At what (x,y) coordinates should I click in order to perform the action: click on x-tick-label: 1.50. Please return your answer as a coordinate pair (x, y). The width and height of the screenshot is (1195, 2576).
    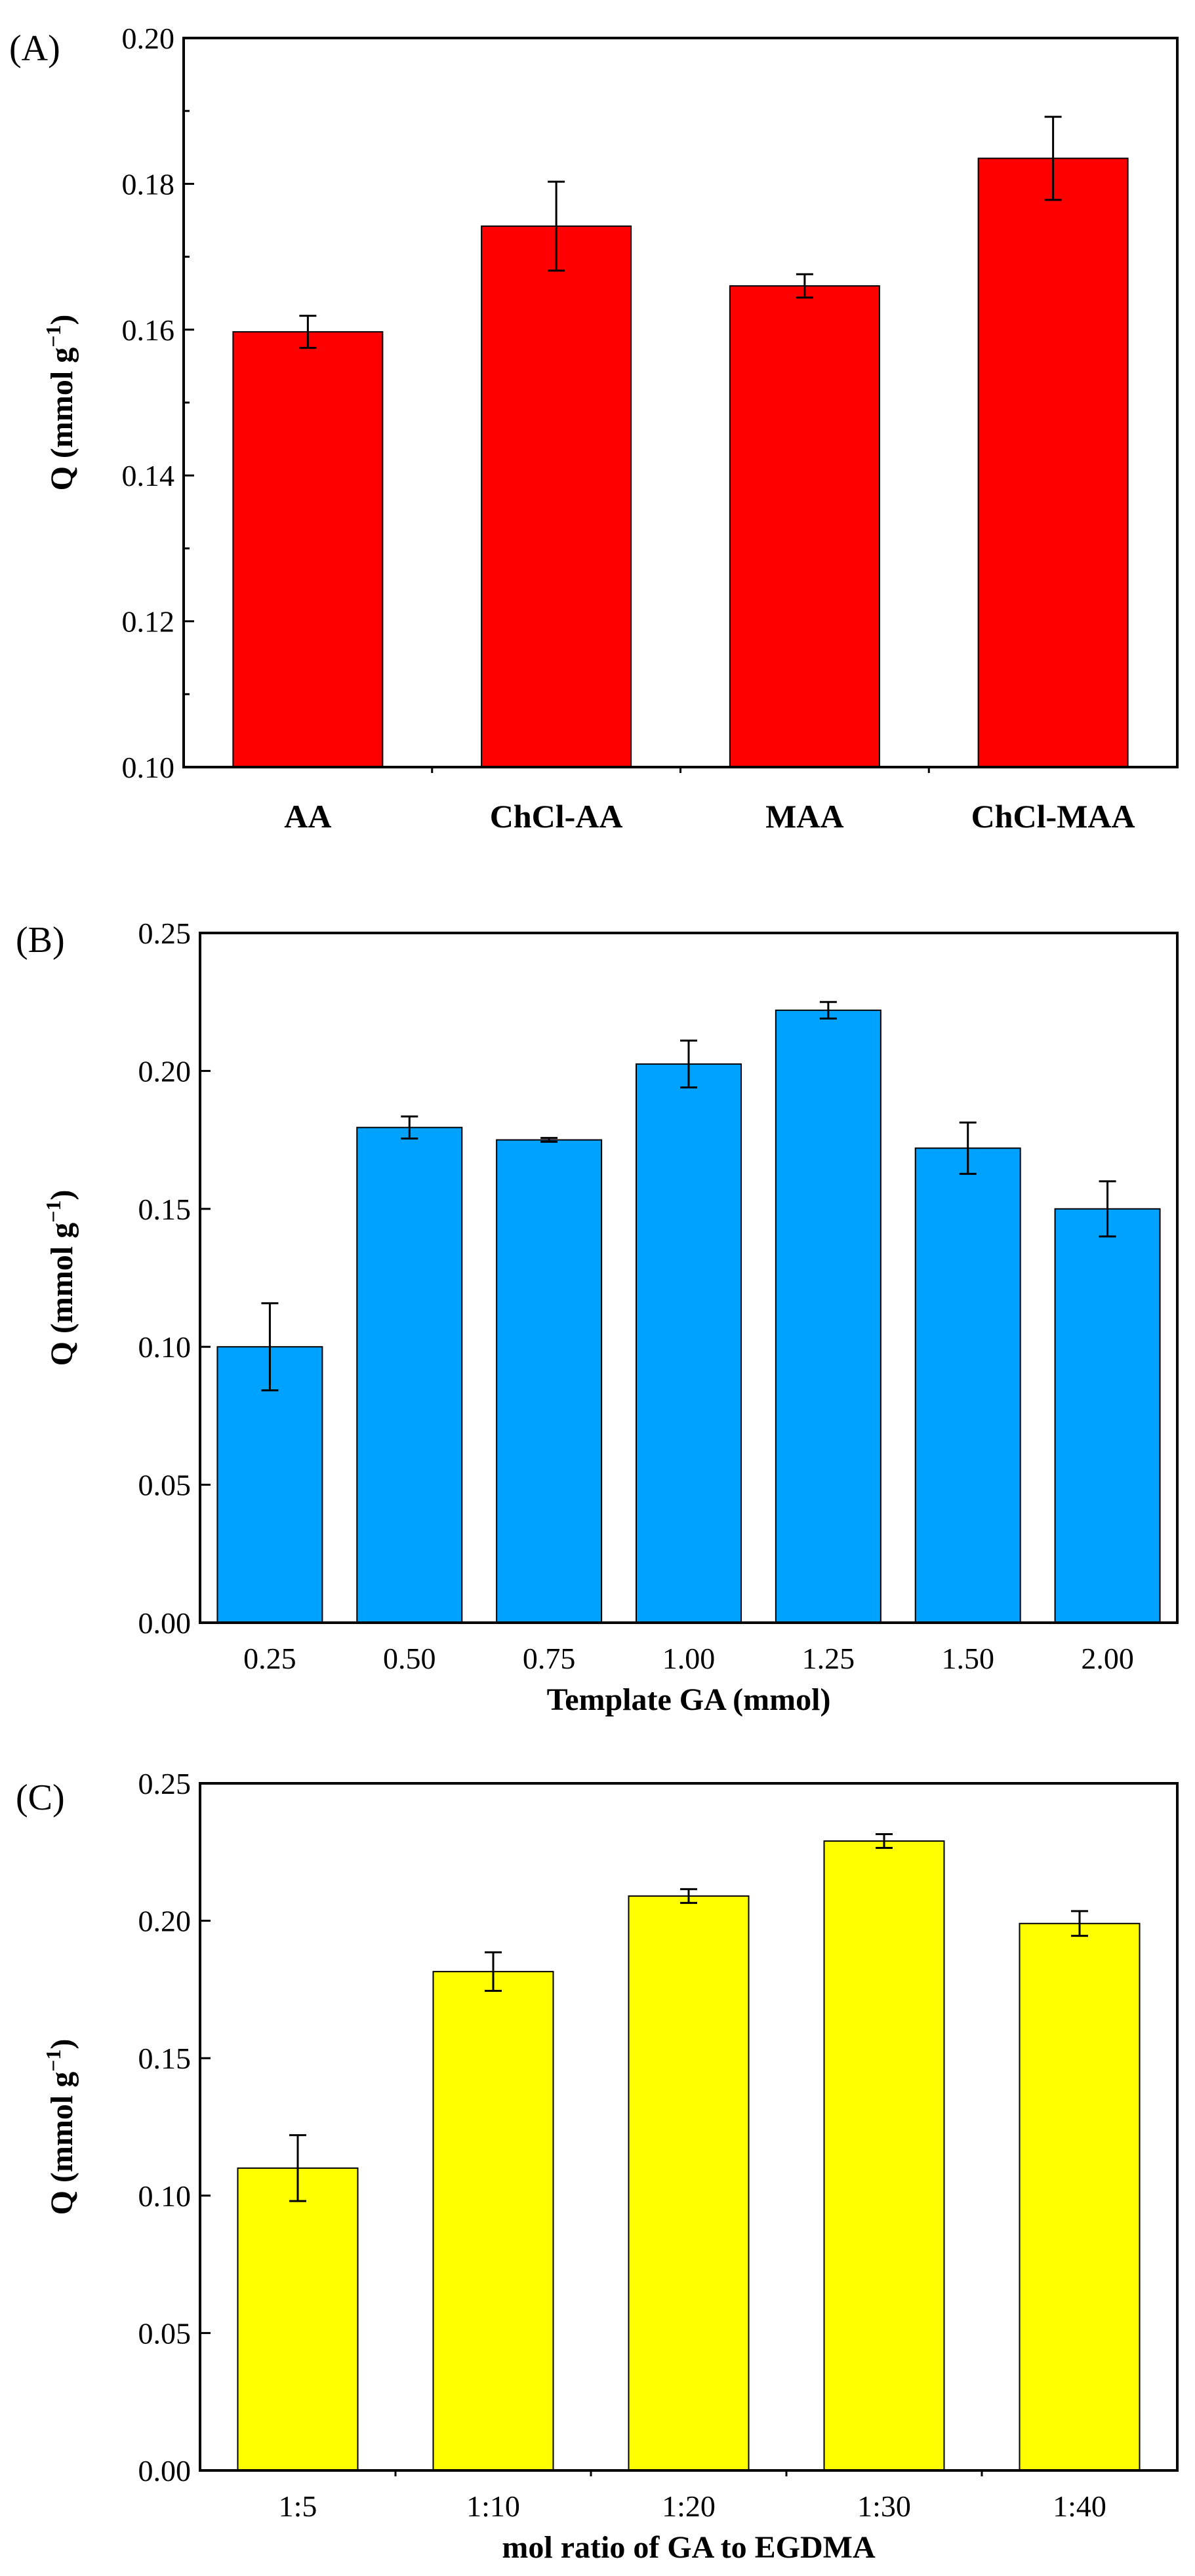
    Looking at the image, I should click on (968, 1658).